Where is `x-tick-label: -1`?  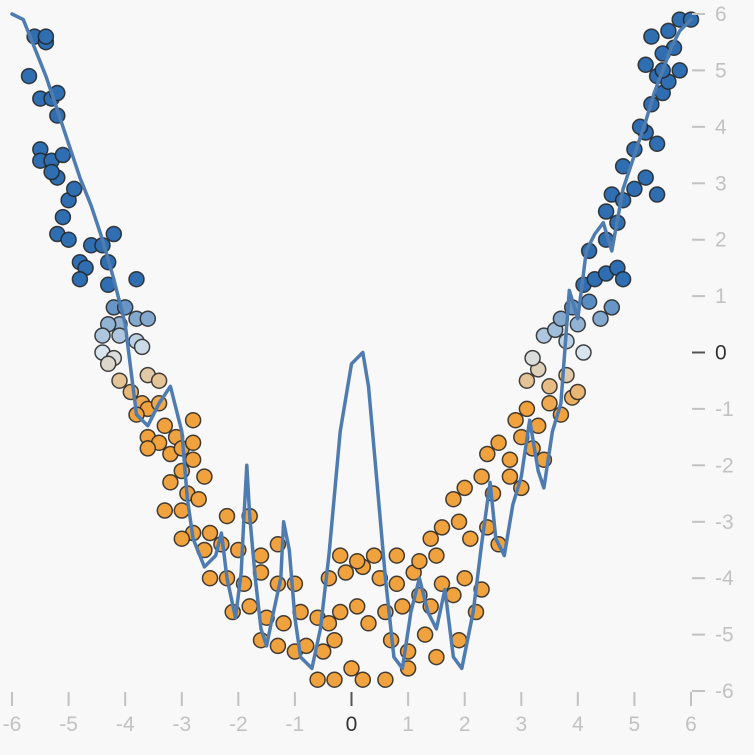 x-tick-label: -1 is located at coordinates (295, 724).